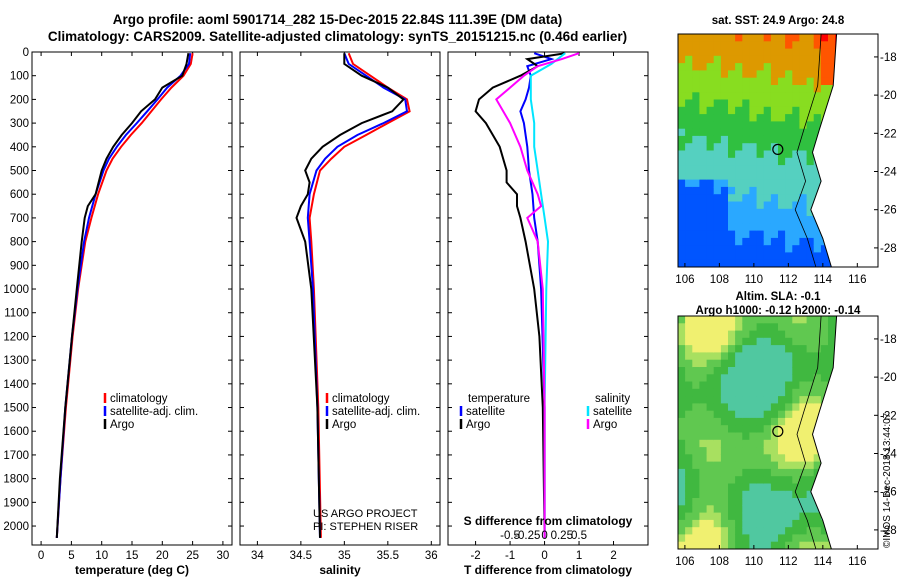  What do you see at coordinates (16, 337) in the screenshot?
I see `y-tick-label: 1200` at bounding box center [16, 337].